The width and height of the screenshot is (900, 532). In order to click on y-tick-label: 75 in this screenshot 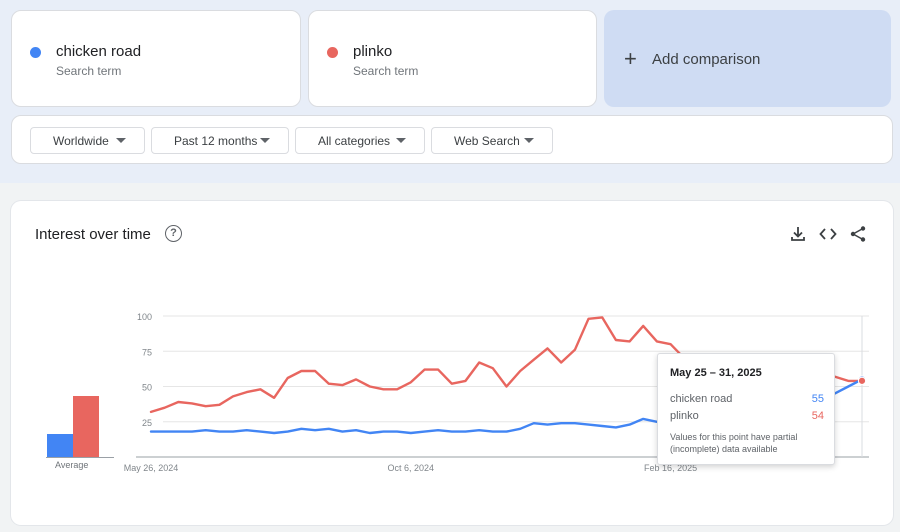, I will do `click(147, 352)`.